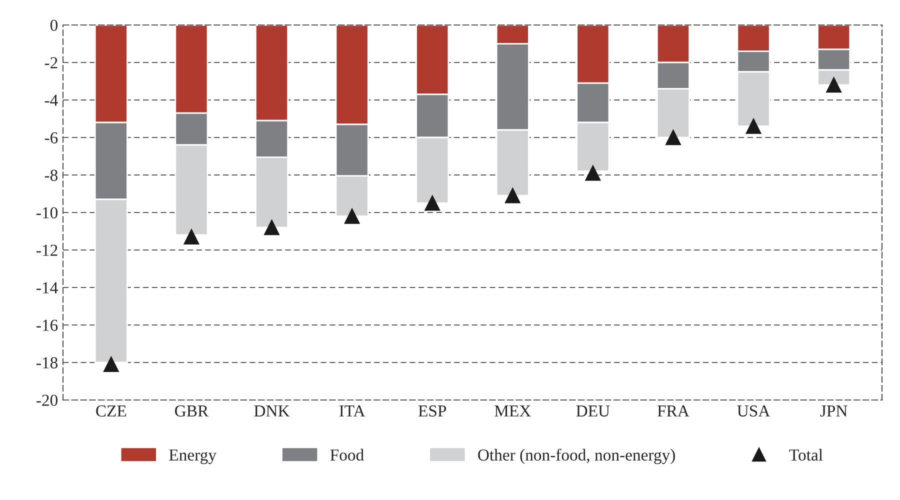 The height and width of the screenshot is (500, 900). I want to click on x-tick-label: GBR, so click(192, 411).